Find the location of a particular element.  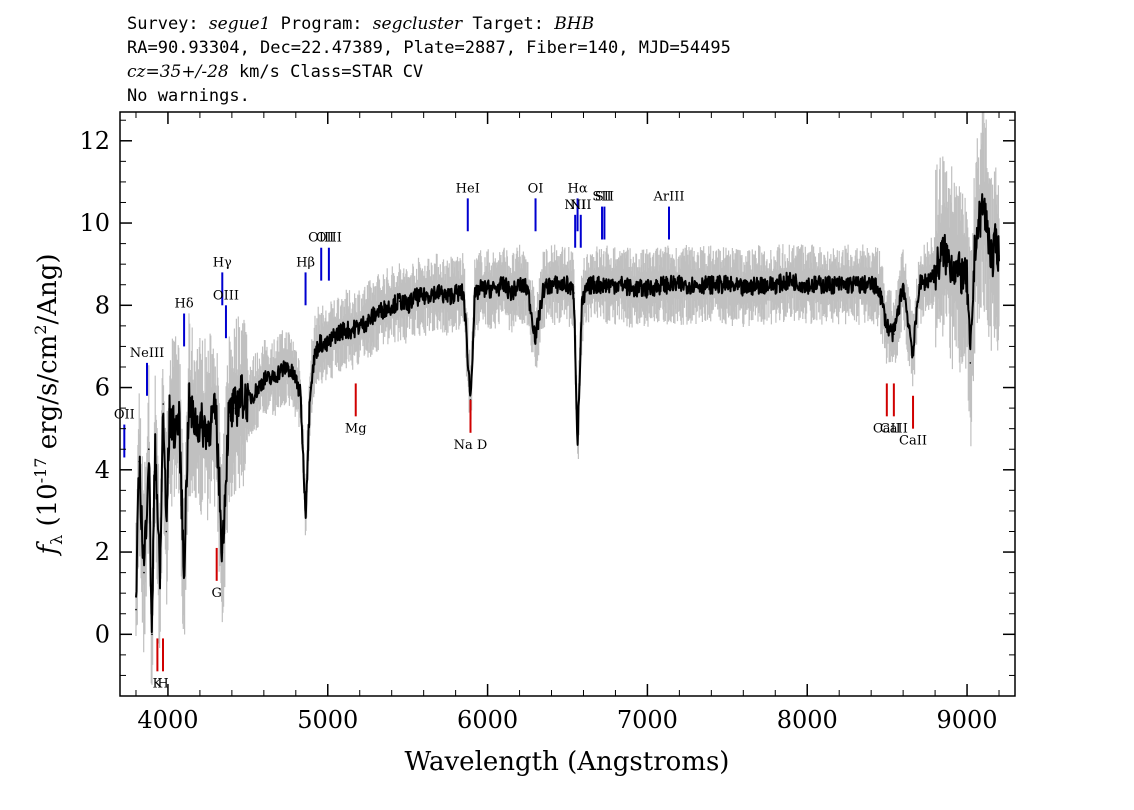

header-line-4: No warnings. is located at coordinates (188, 96).